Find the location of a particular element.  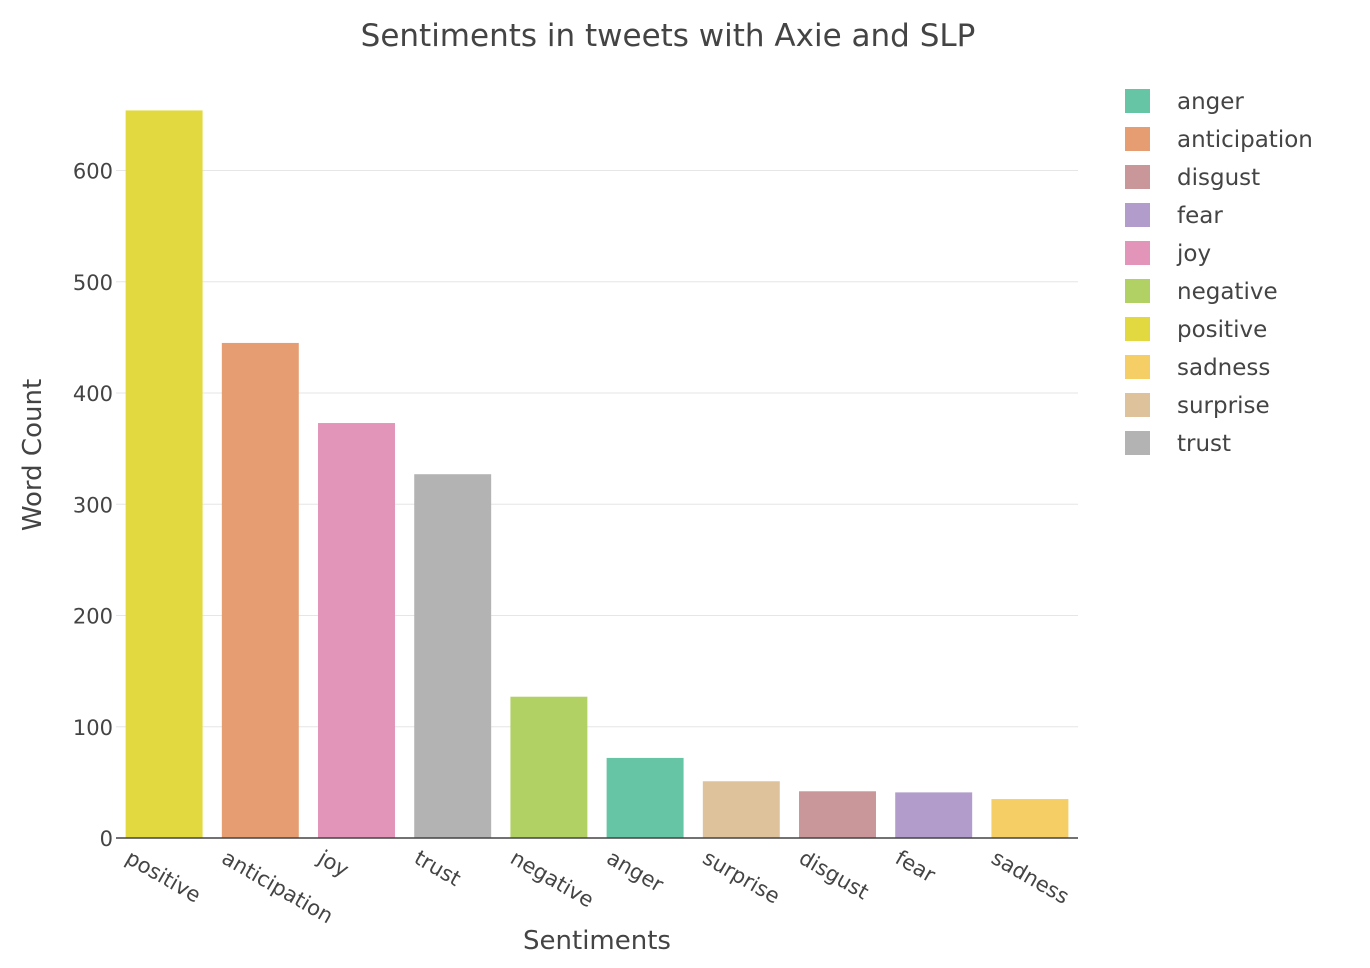

legend-item-positive: positive is located at coordinates (1196, 330).